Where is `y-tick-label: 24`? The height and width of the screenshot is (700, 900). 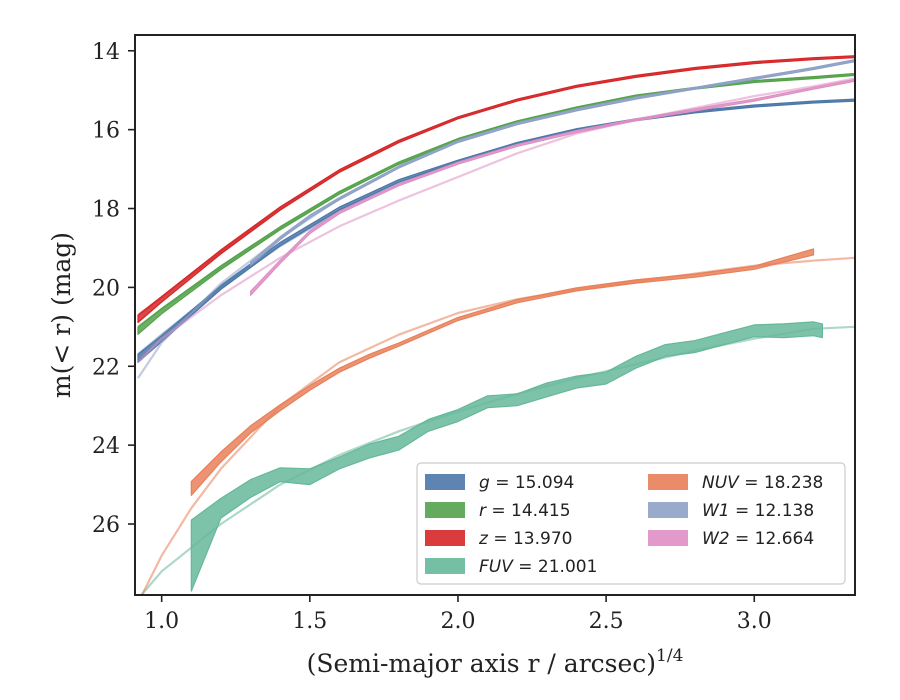 y-tick-label: 24 is located at coordinates (106, 446).